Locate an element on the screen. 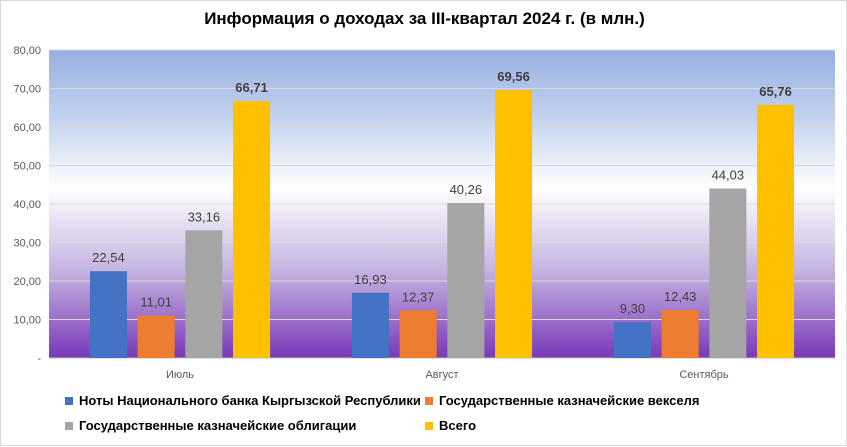 This screenshot has height=447, width=847. data-label: 40,26 is located at coordinates (466, 189).